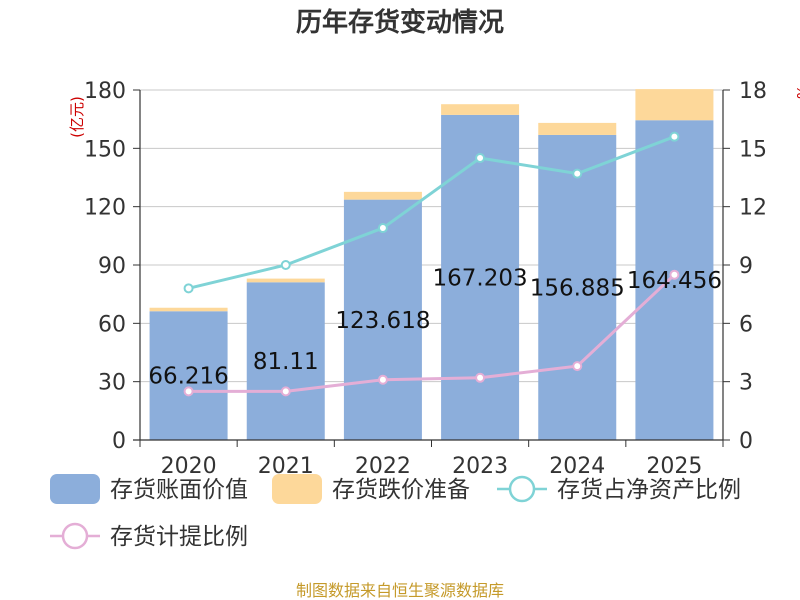 Image resolution: width=800 pixels, height=600 pixels. I want to click on y-left-tick-label: 60, so click(112, 324).